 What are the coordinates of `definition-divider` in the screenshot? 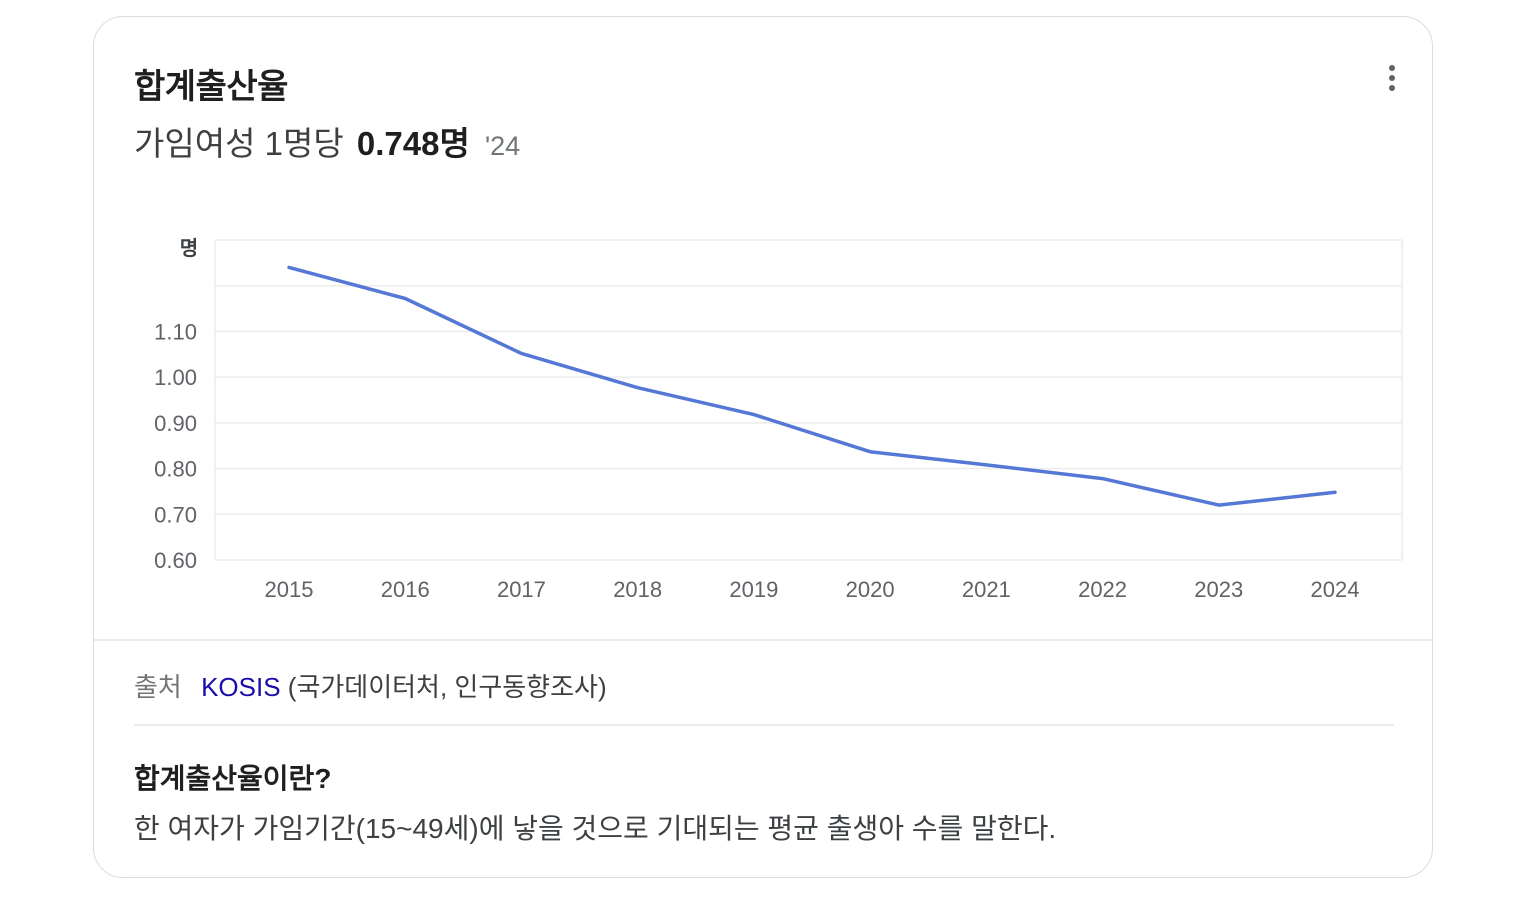 It's located at (764, 725).